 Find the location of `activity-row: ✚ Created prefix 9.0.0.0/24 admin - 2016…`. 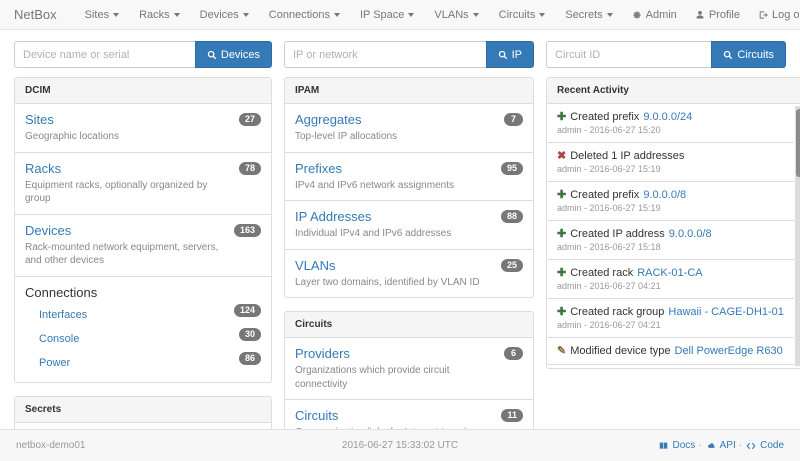

activity-row: ✚ Created prefix 9.0.0.0/24 admin - 2016… is located at coordinates (670, 123).